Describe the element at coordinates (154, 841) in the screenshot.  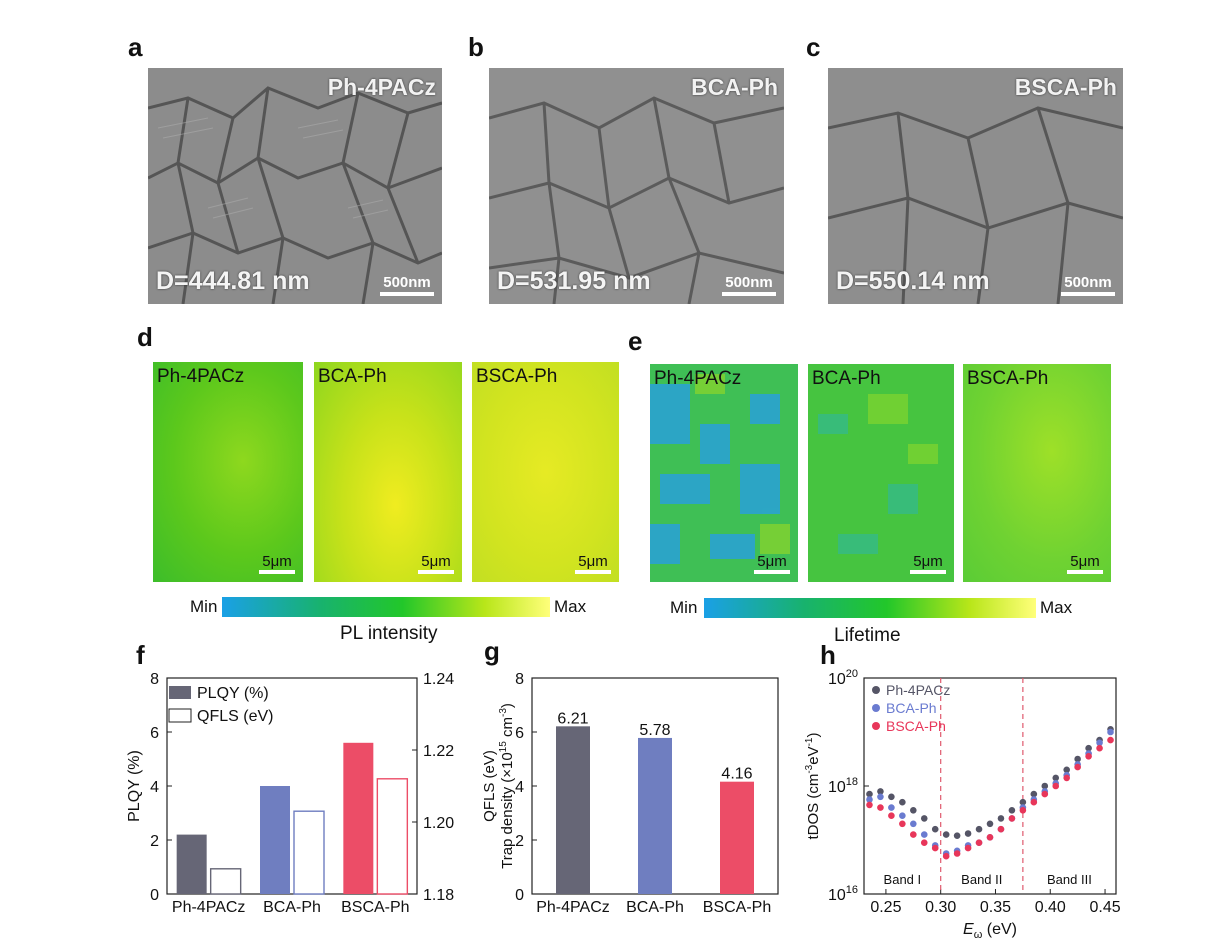
I see `y-tick-label: 2` at that location.